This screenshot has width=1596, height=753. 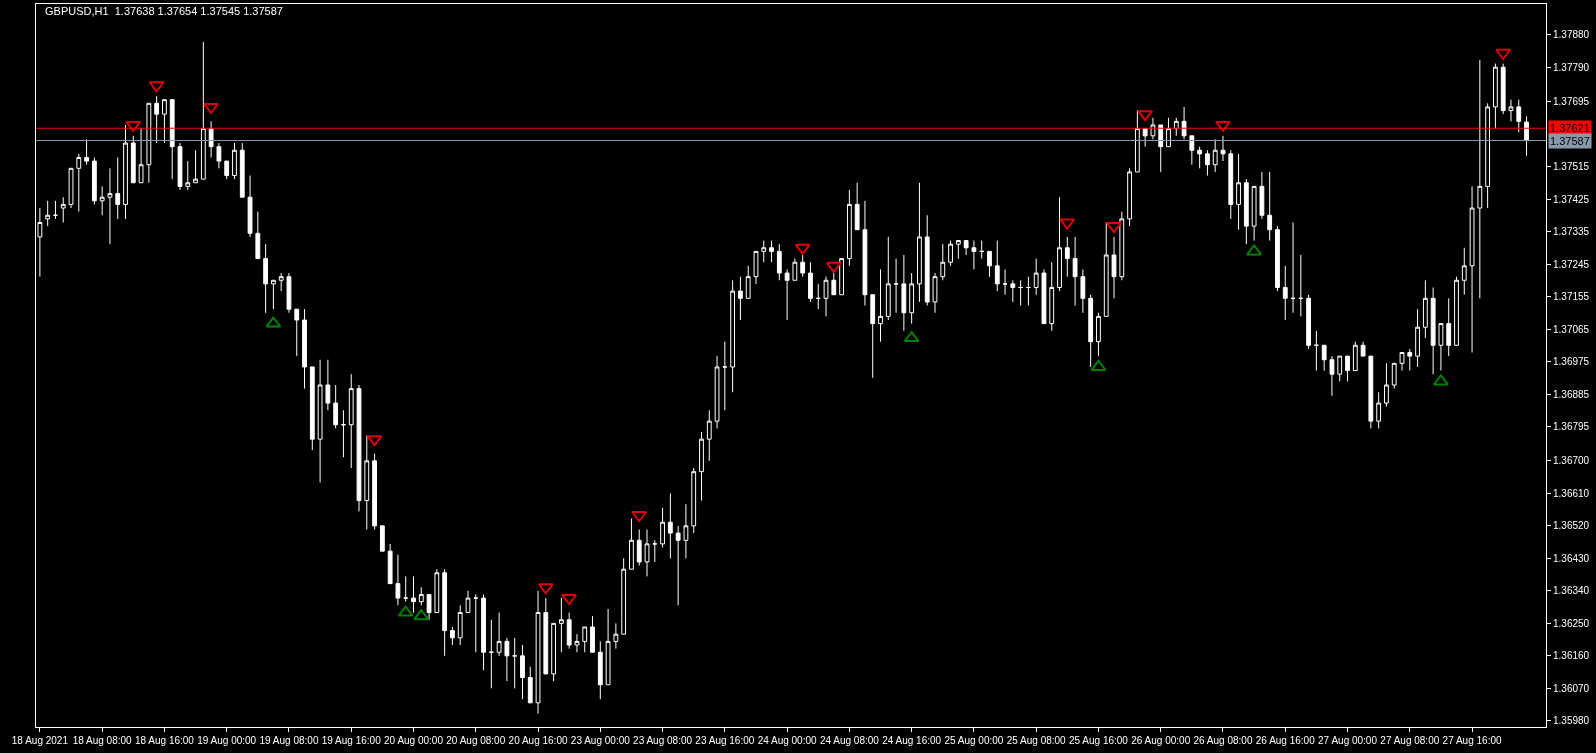 I want to click on x-tick-label: 24 Aug 00:00, so click(x=787, y=740).